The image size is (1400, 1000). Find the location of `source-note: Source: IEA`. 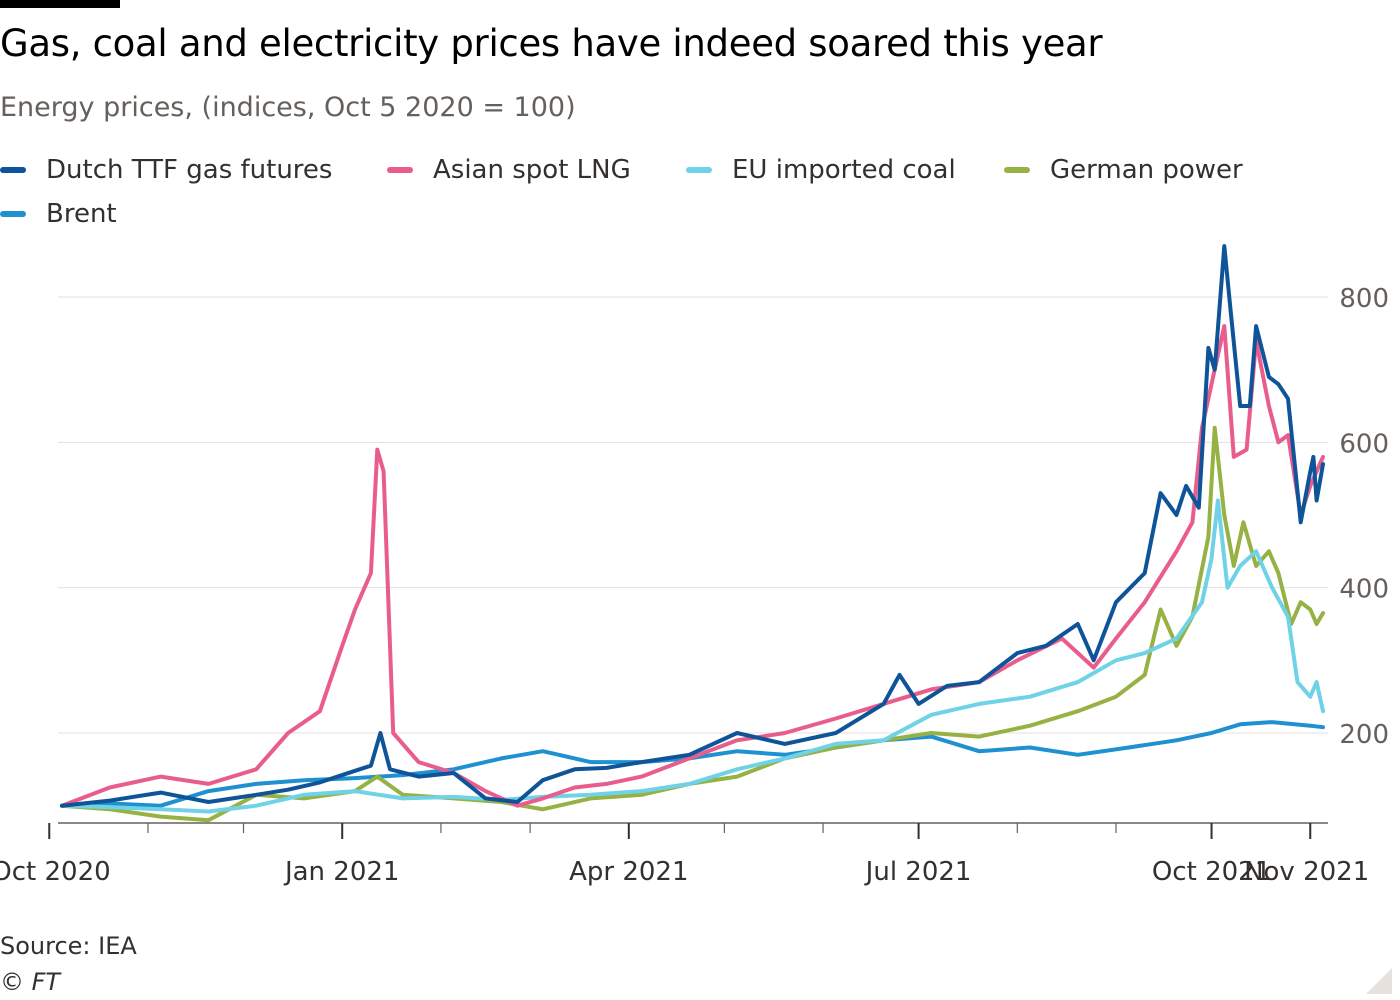

source-note: Source: IEA is located at coordinates (68, 946).